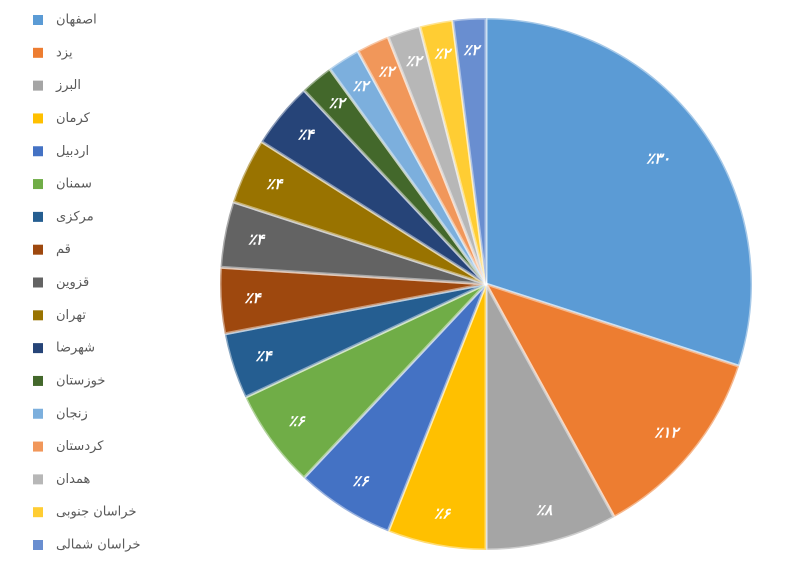  I want to click on value-label: ٪۱۲, so click(667, 433).